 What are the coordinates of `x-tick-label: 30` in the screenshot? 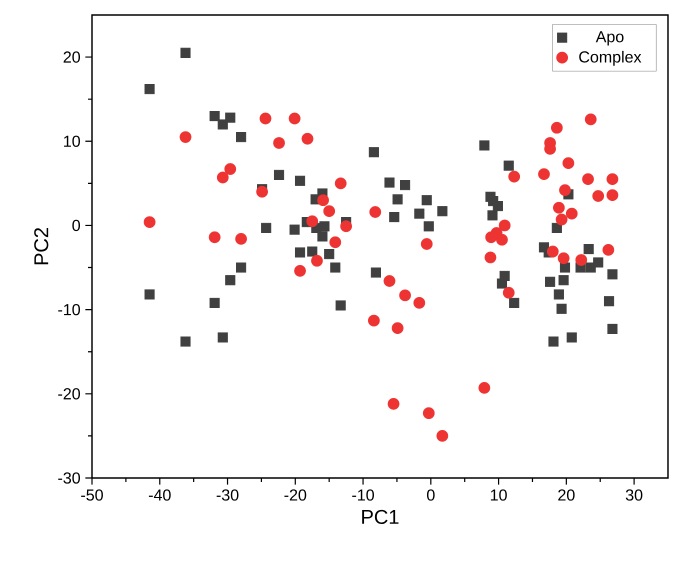 It's located at (634, 495).